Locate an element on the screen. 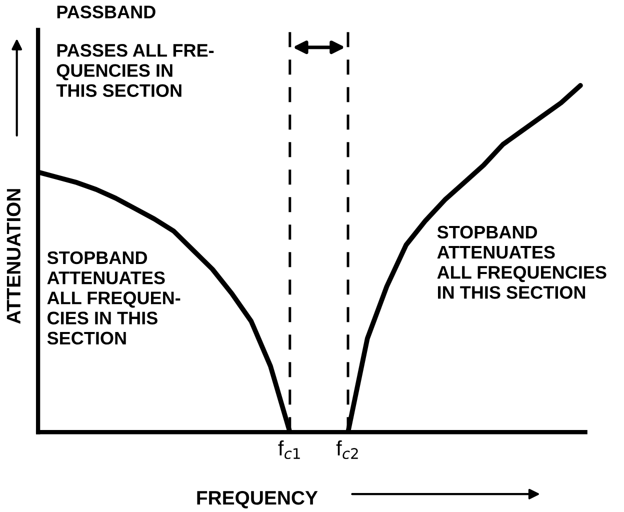 The width and height of the screenshot is (624, 512). text: PASSBAND is located at coordinates (106, 12).